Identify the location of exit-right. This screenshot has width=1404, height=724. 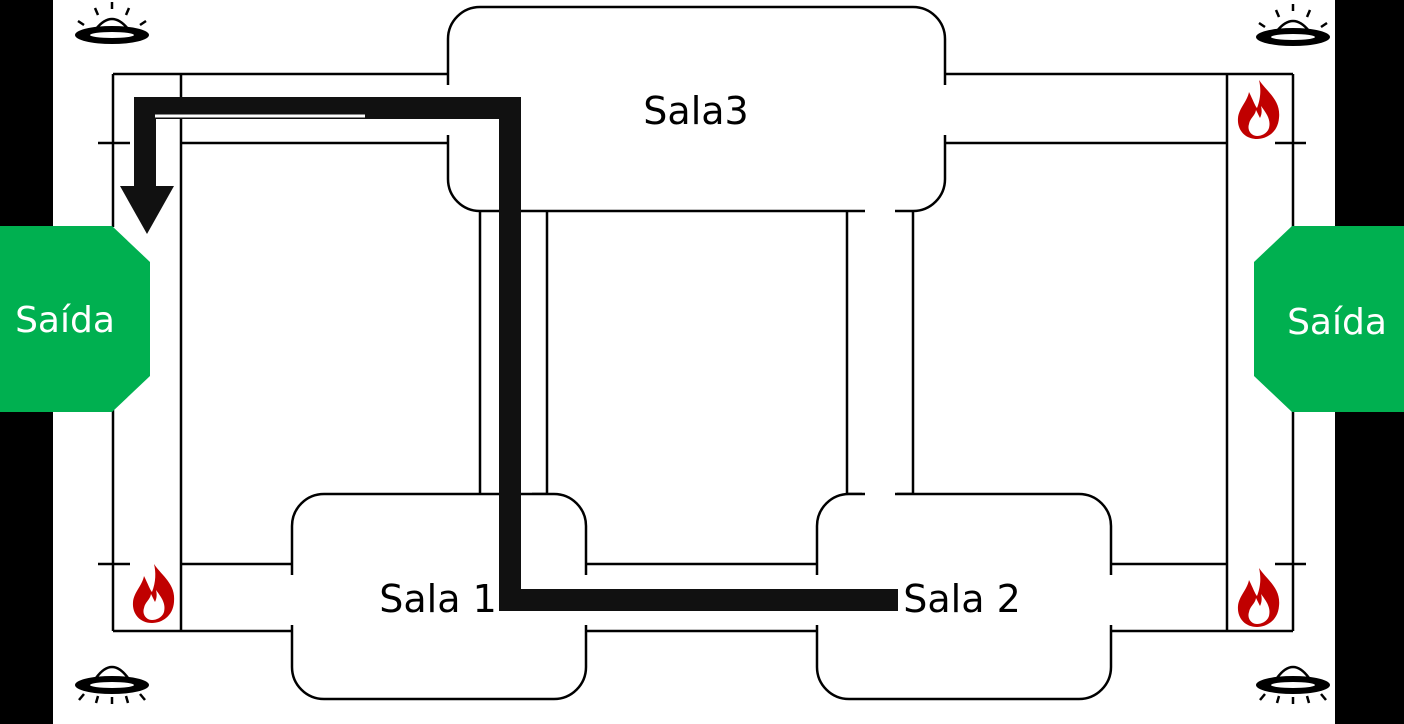
(1329, 319).